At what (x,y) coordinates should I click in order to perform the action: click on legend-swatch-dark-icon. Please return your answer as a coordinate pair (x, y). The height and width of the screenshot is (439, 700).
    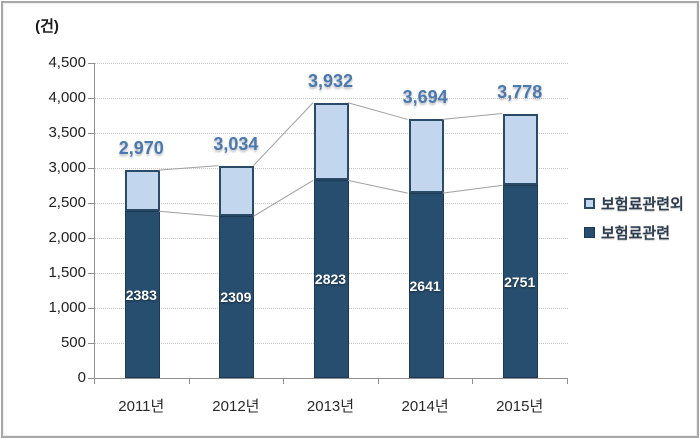
    Looking at the image, I should click on (589, 232).